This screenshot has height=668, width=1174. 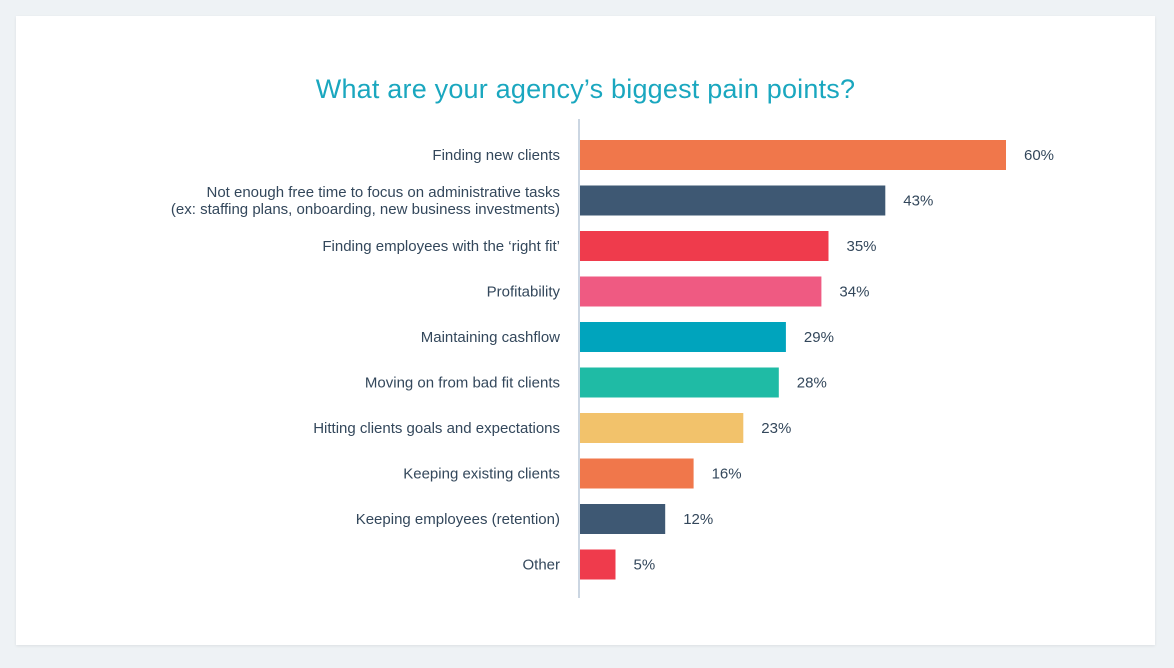 I want to click on category-label: Keeping employees (retention), so click(x=458, y=519).